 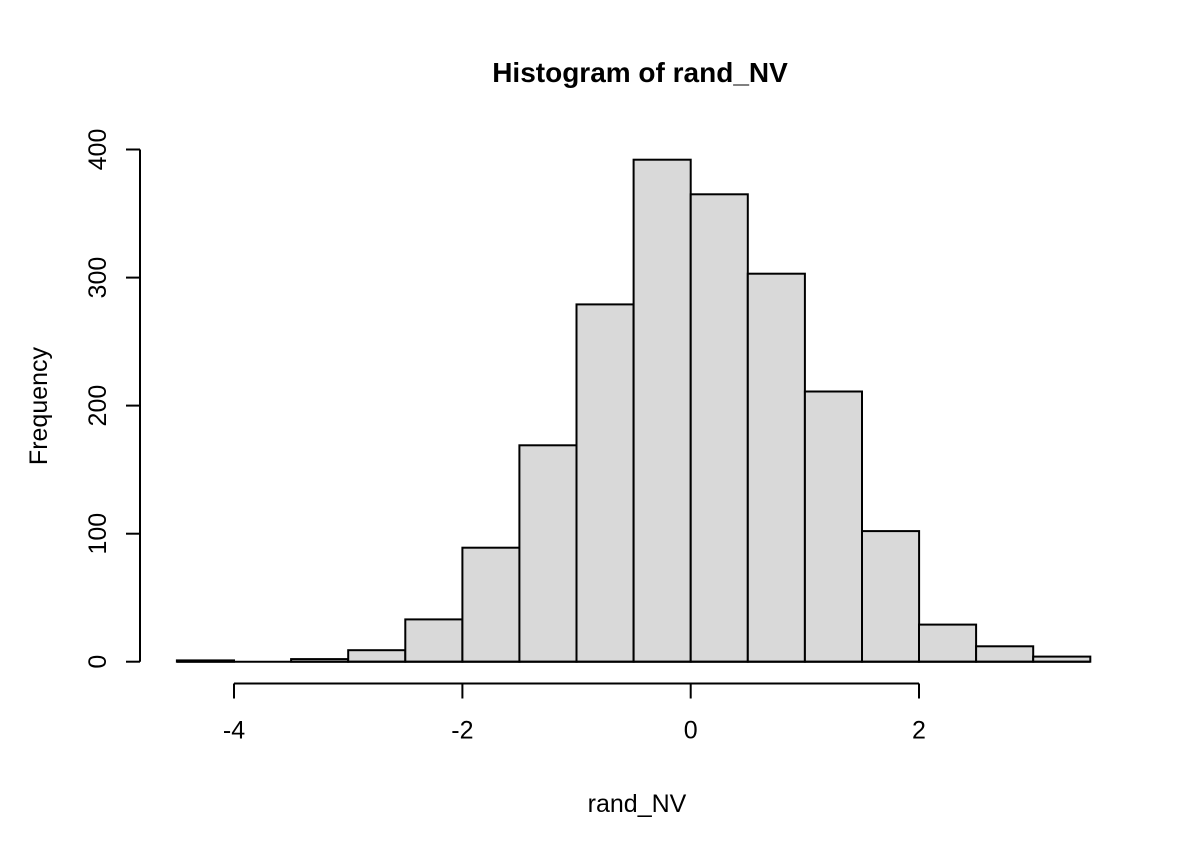 I want to click on x-tick-label: -4, so click(x=234, y=731).